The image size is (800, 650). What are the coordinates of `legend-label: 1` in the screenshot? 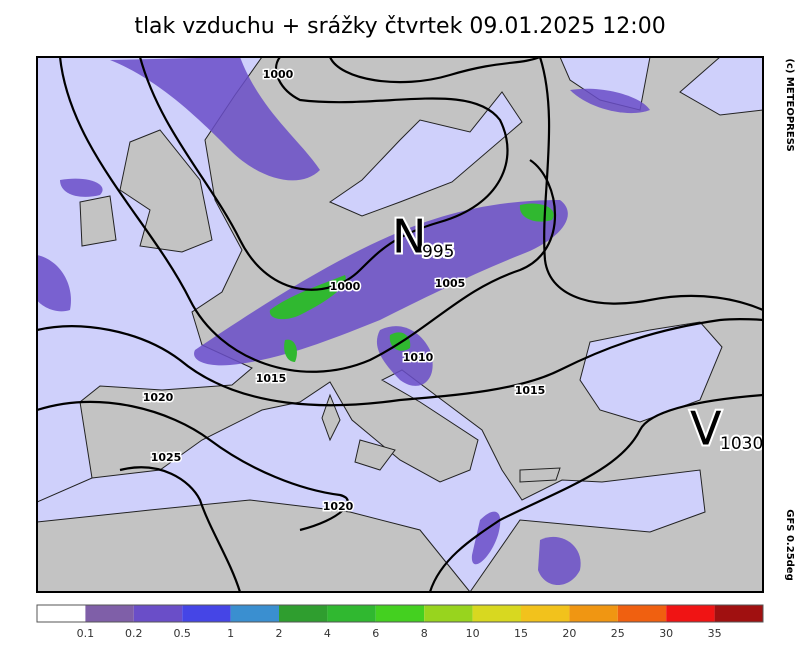 It's located at (230, 633).